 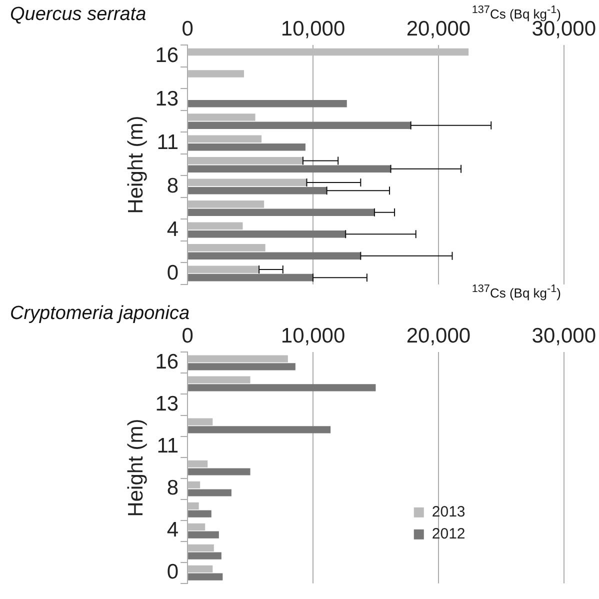 What do you see at coordinates (449, 512) in the screenshot?
I see `legend-label: 2013` at bounding box center [449, 512].